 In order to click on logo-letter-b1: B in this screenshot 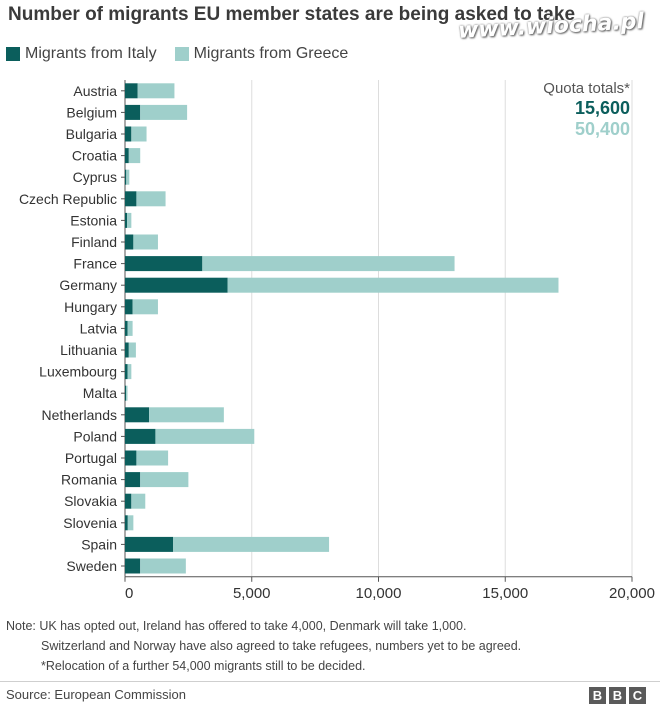, I will do `click(597, 695)`.